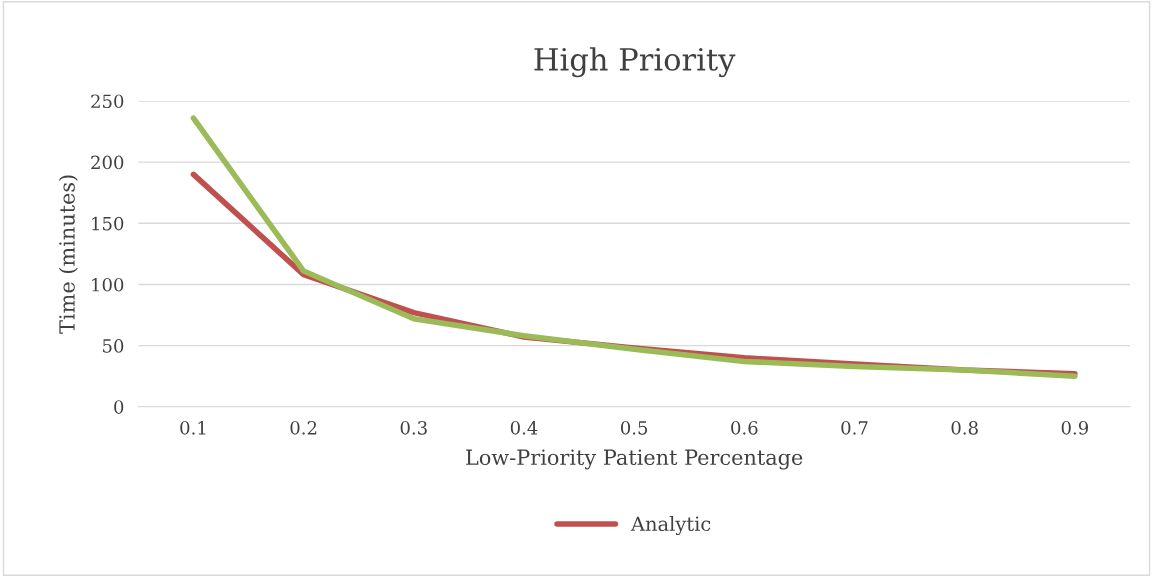  What do you see at coordinates (744, 427) in the screenshot?
I see `x-tick-label: 0.6` at bounding box center [744, 427].